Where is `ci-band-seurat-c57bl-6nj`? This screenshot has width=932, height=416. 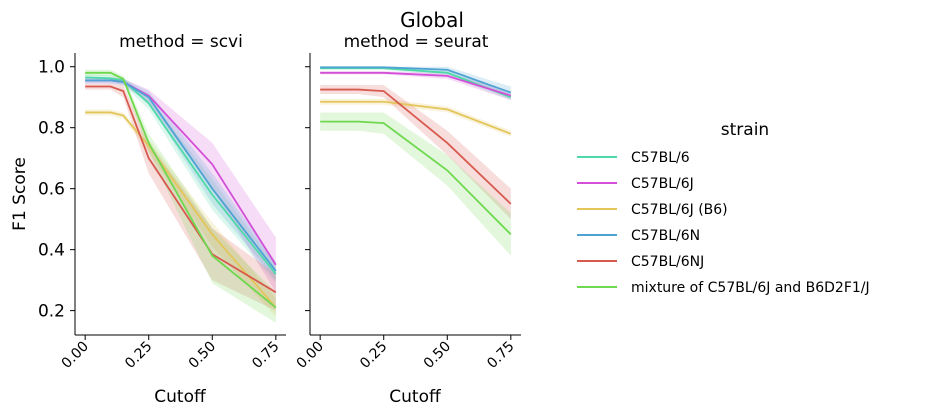 ci-band-seurat-c57bl-6nj is located at coordinates (415, 152).